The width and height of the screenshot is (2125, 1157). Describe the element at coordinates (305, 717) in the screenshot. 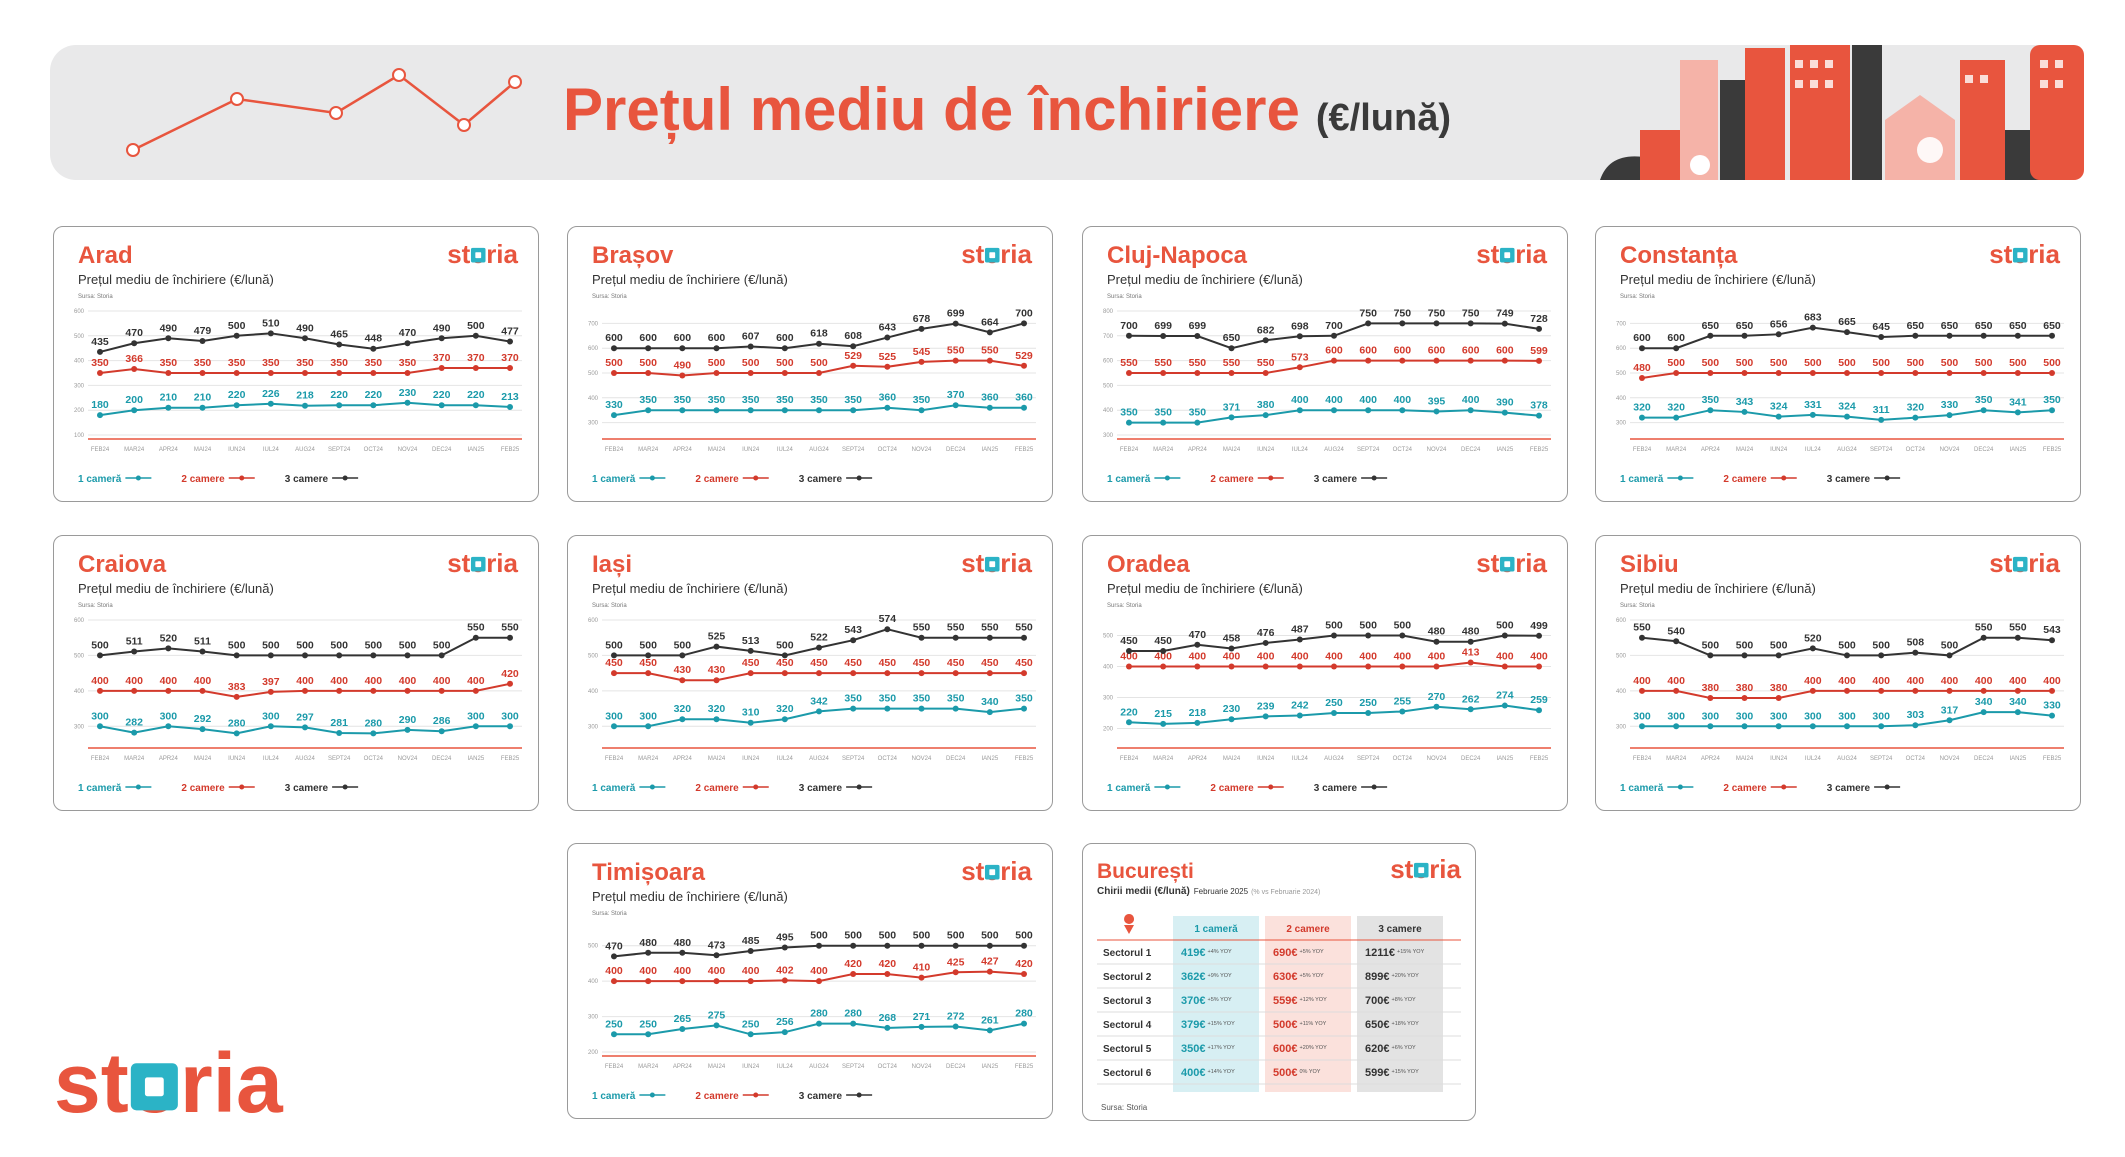

I see `data-label: 297` at that location.